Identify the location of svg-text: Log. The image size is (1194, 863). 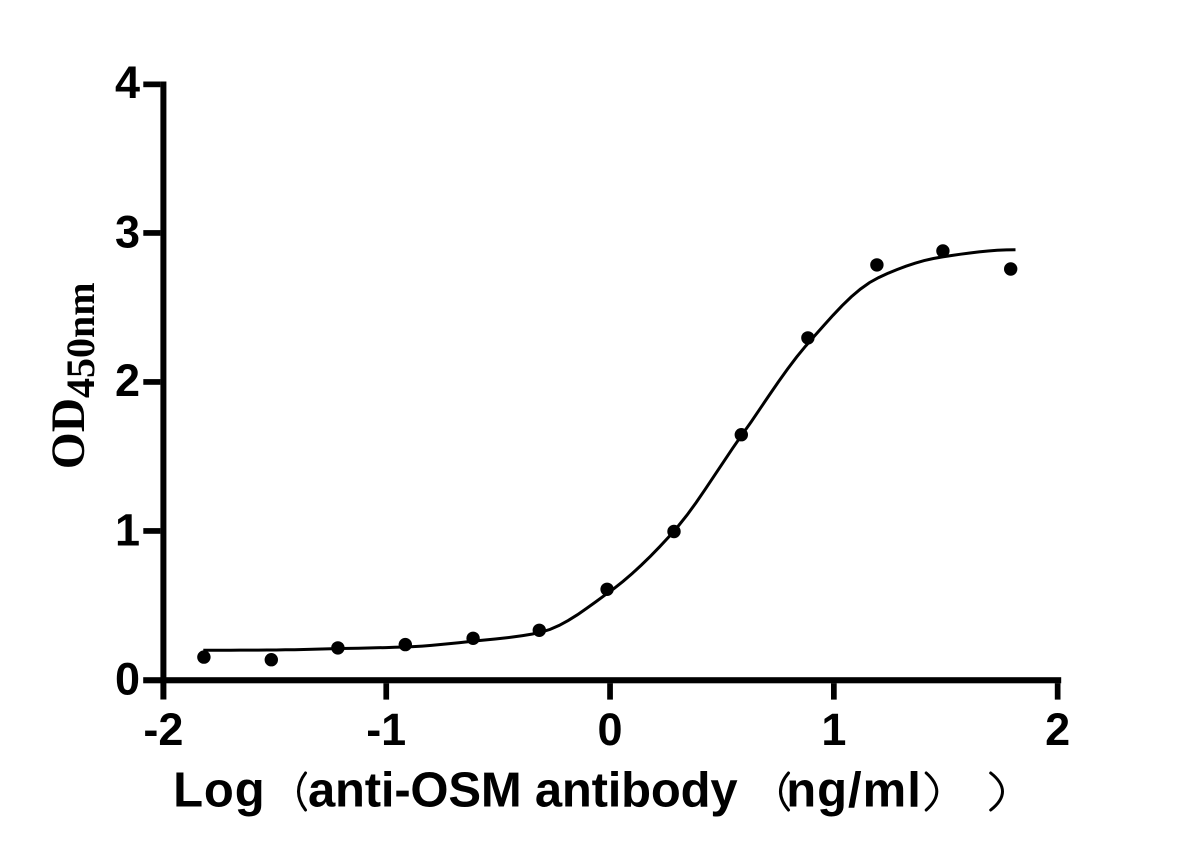
(219, 791).